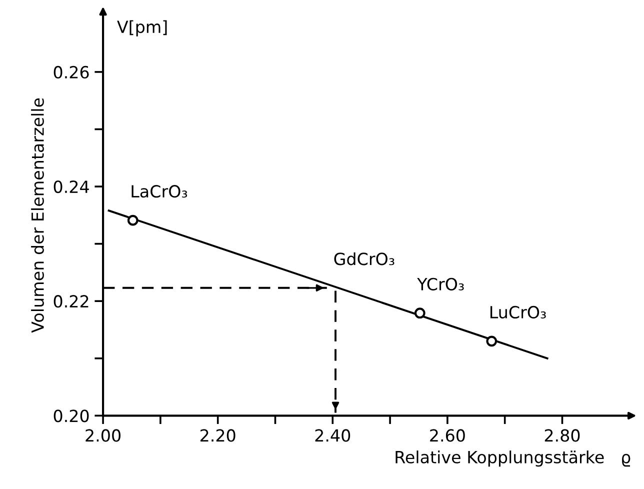 The image size is (644, 489). What do you see at coordinates (71, 187) in the screenshot?
I see `y-tick-label: 0.24` at bounding box center [71, 187].